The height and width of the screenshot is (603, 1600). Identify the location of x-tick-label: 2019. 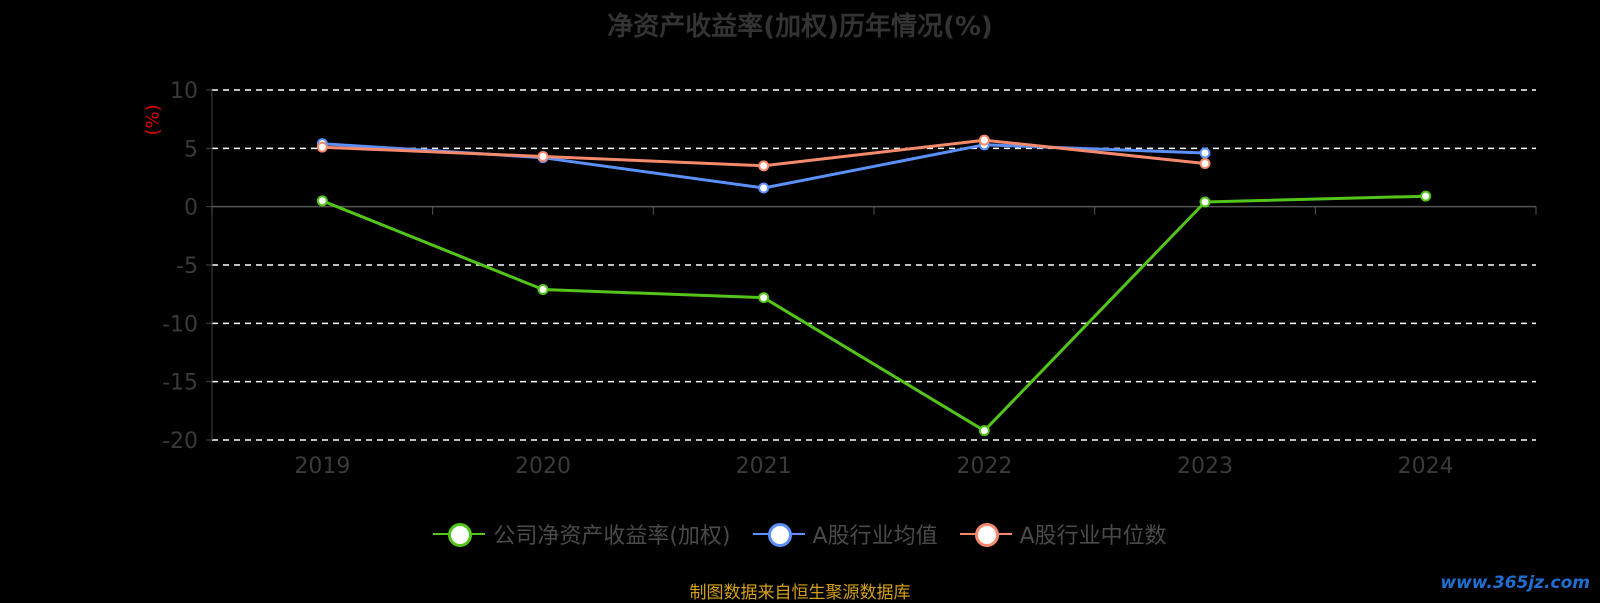
(322, 466).